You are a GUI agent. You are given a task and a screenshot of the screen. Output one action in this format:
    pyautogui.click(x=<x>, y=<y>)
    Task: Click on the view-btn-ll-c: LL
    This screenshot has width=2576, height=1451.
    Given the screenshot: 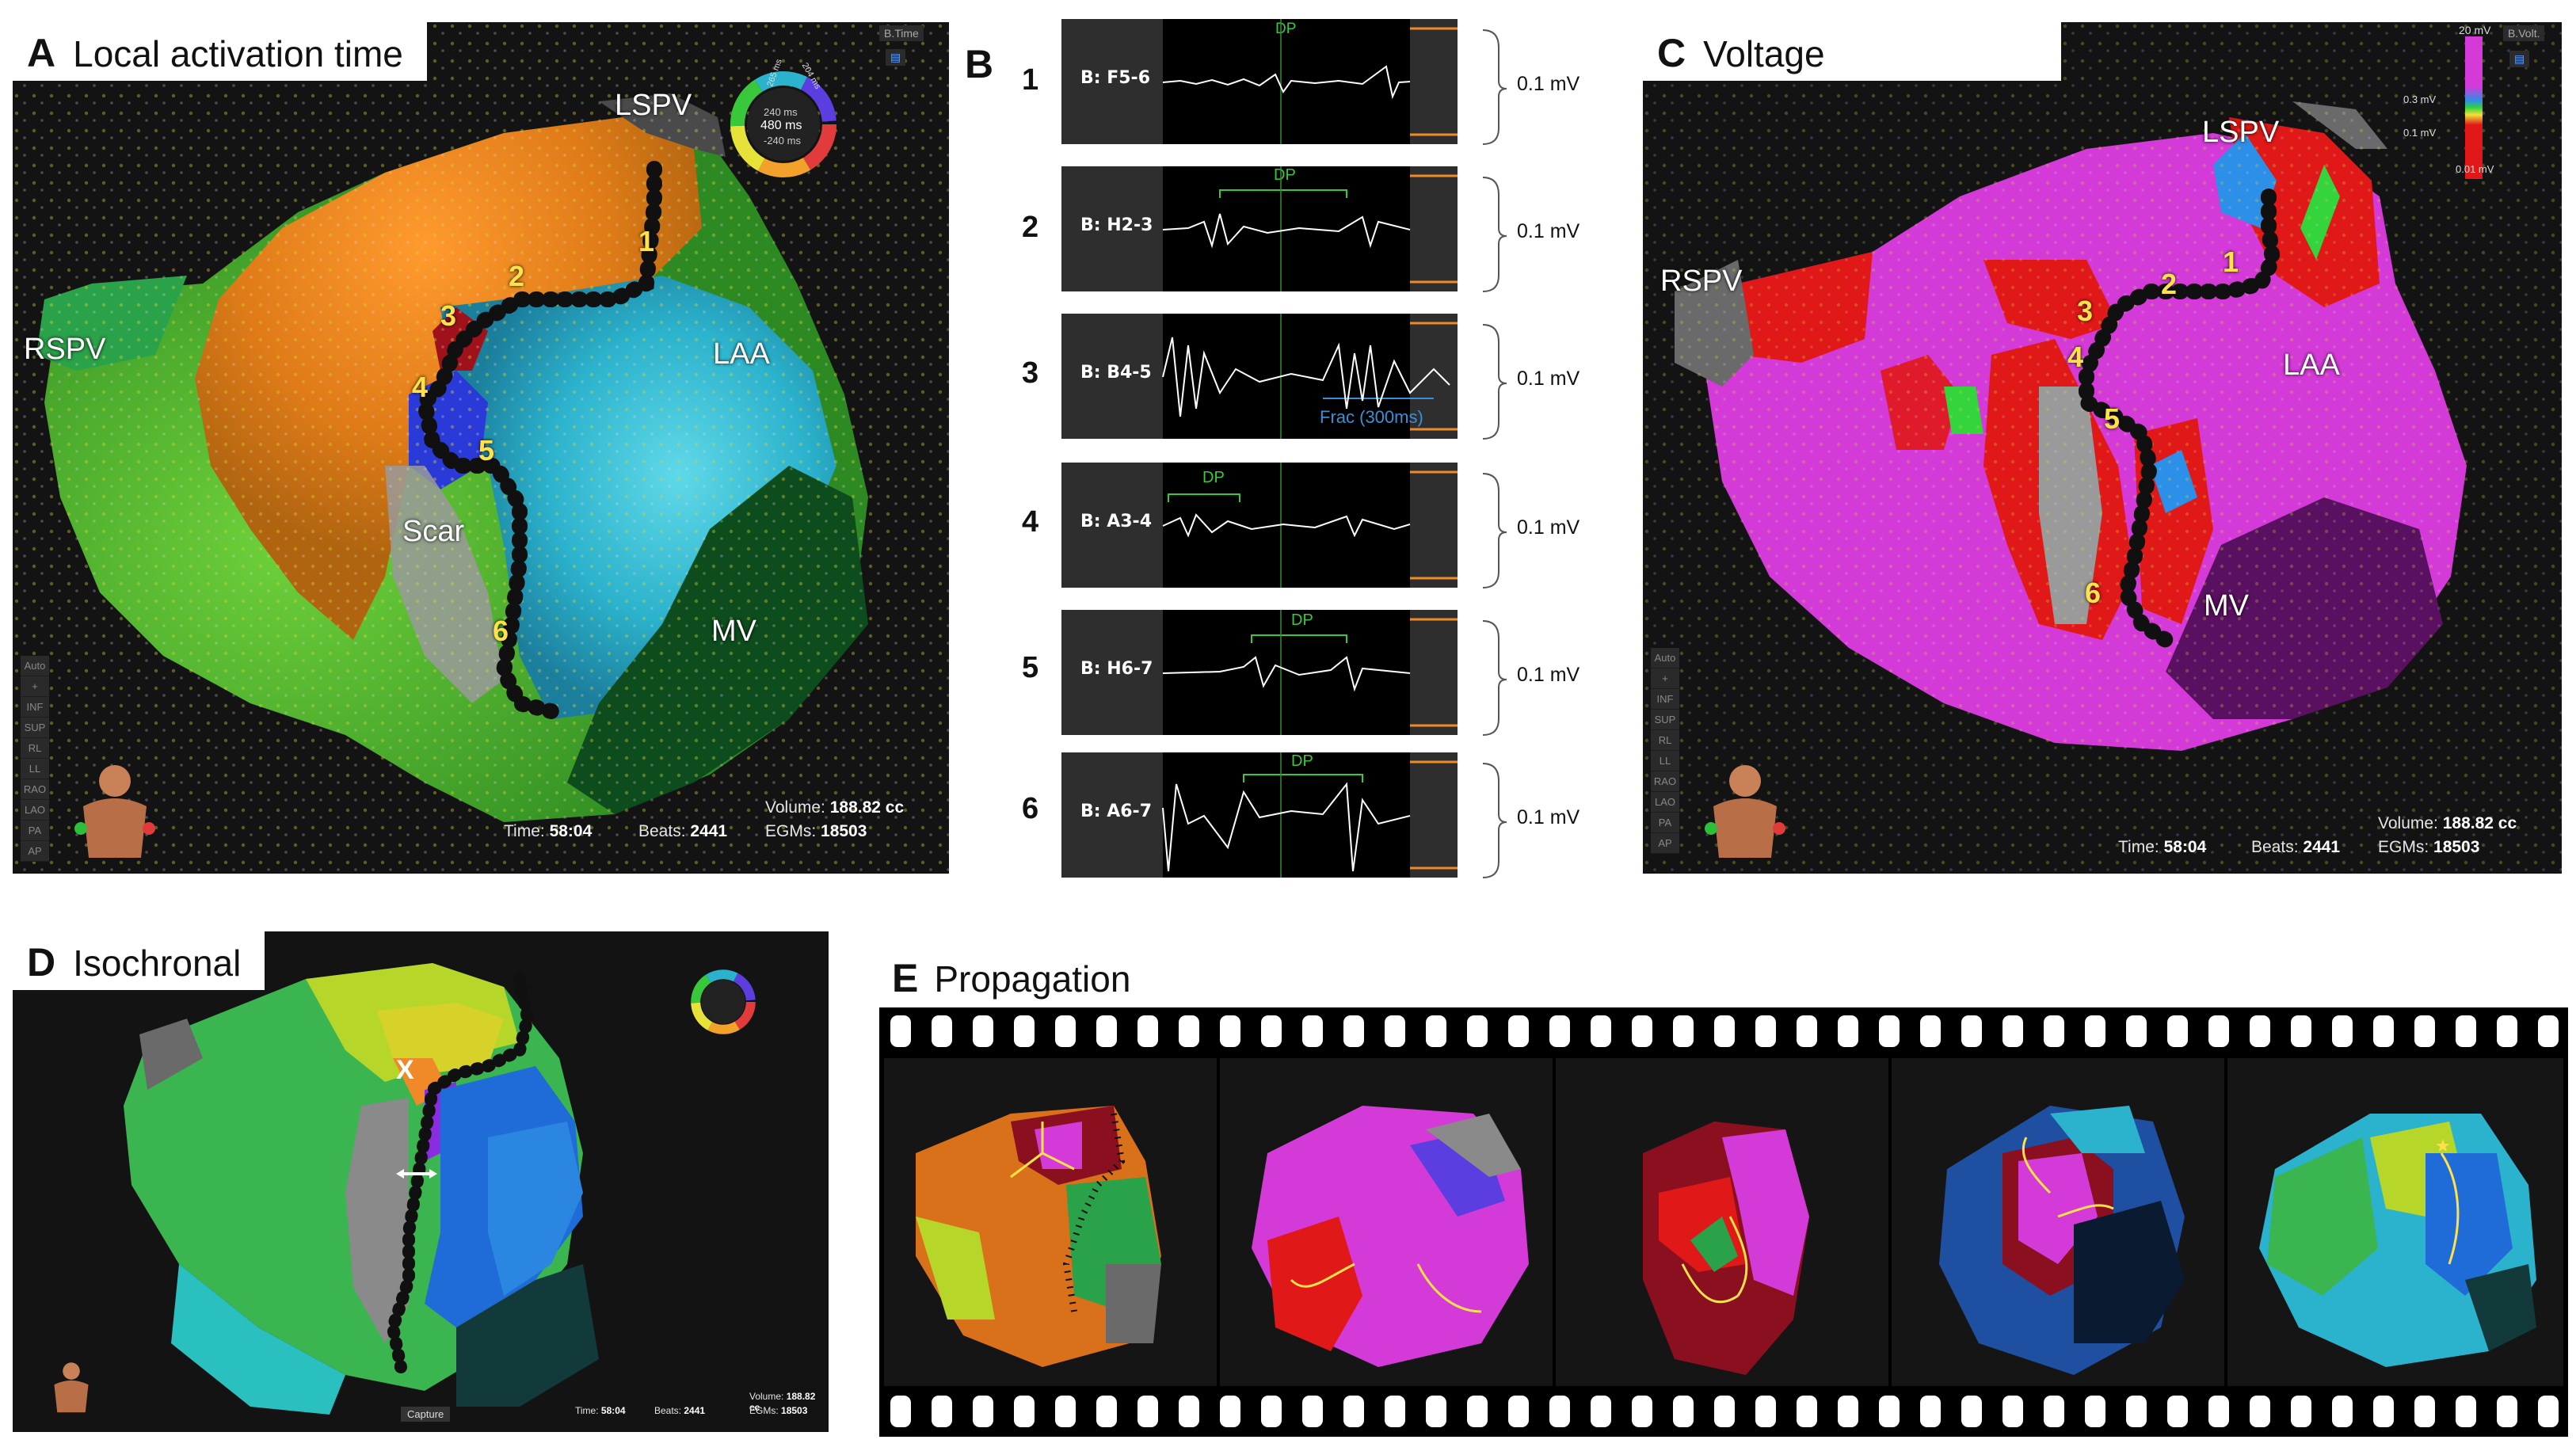 What is the action you would take?
    pyautogui.click(x=1665, y=761)
    